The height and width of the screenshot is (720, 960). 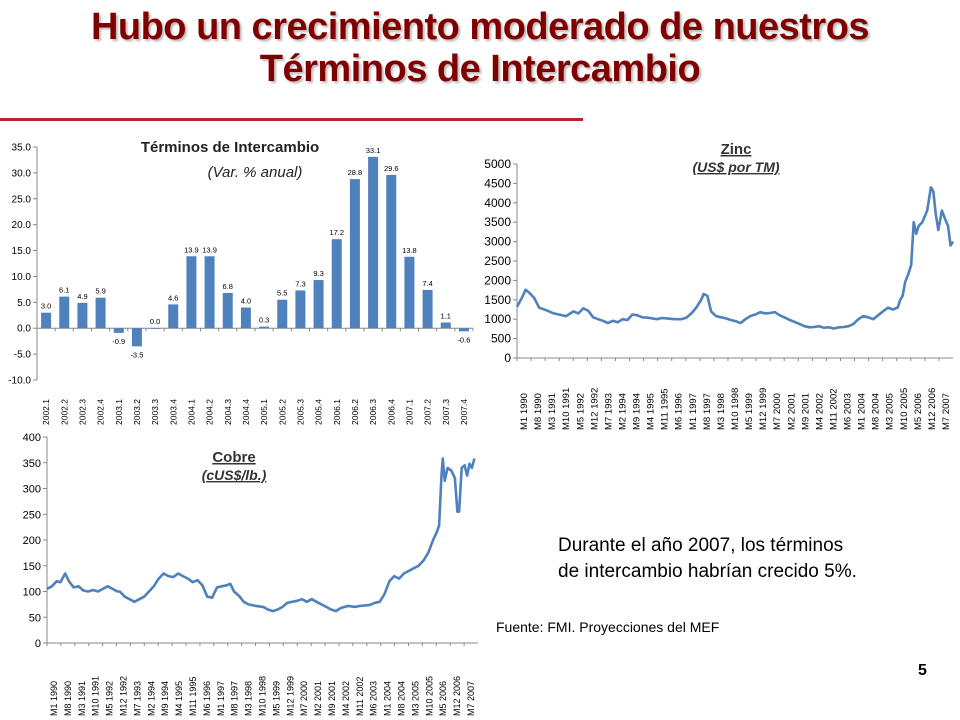 I want to click on x-tick-label: 2004.3, so click(x=228, y=412).